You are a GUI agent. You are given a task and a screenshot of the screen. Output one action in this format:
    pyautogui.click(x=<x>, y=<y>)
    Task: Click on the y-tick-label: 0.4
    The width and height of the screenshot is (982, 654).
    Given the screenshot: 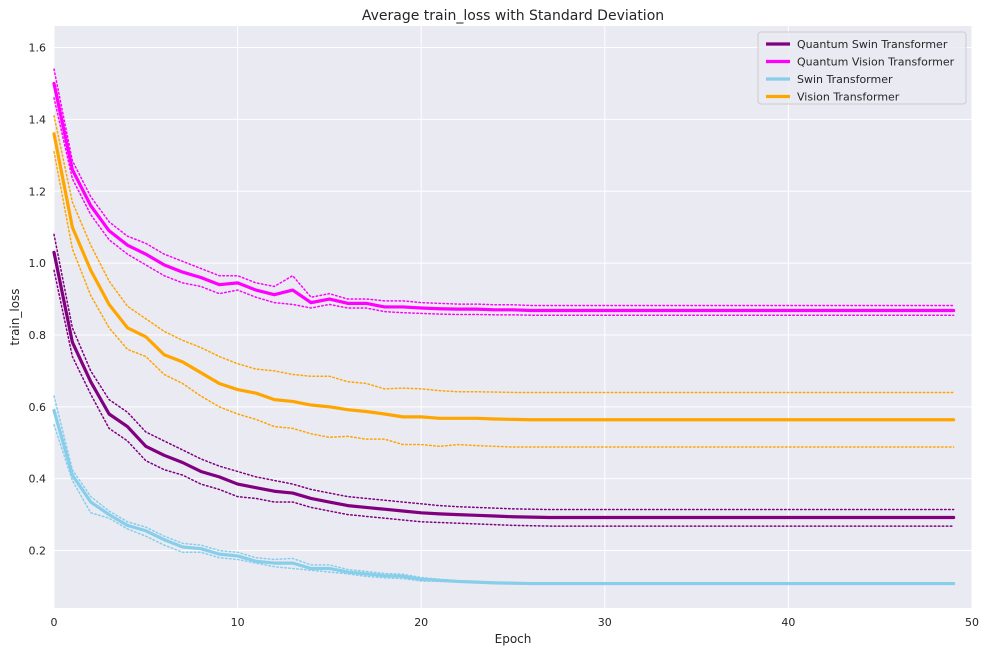 What is the action you would take?
    pyautogui.click(x=38, y=479)
    